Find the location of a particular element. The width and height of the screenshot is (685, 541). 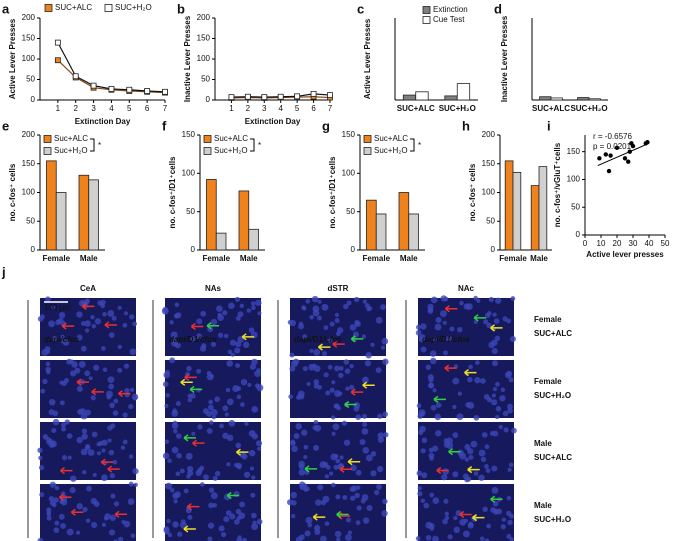

row-sex: Female is located at coordinates (548, 381).